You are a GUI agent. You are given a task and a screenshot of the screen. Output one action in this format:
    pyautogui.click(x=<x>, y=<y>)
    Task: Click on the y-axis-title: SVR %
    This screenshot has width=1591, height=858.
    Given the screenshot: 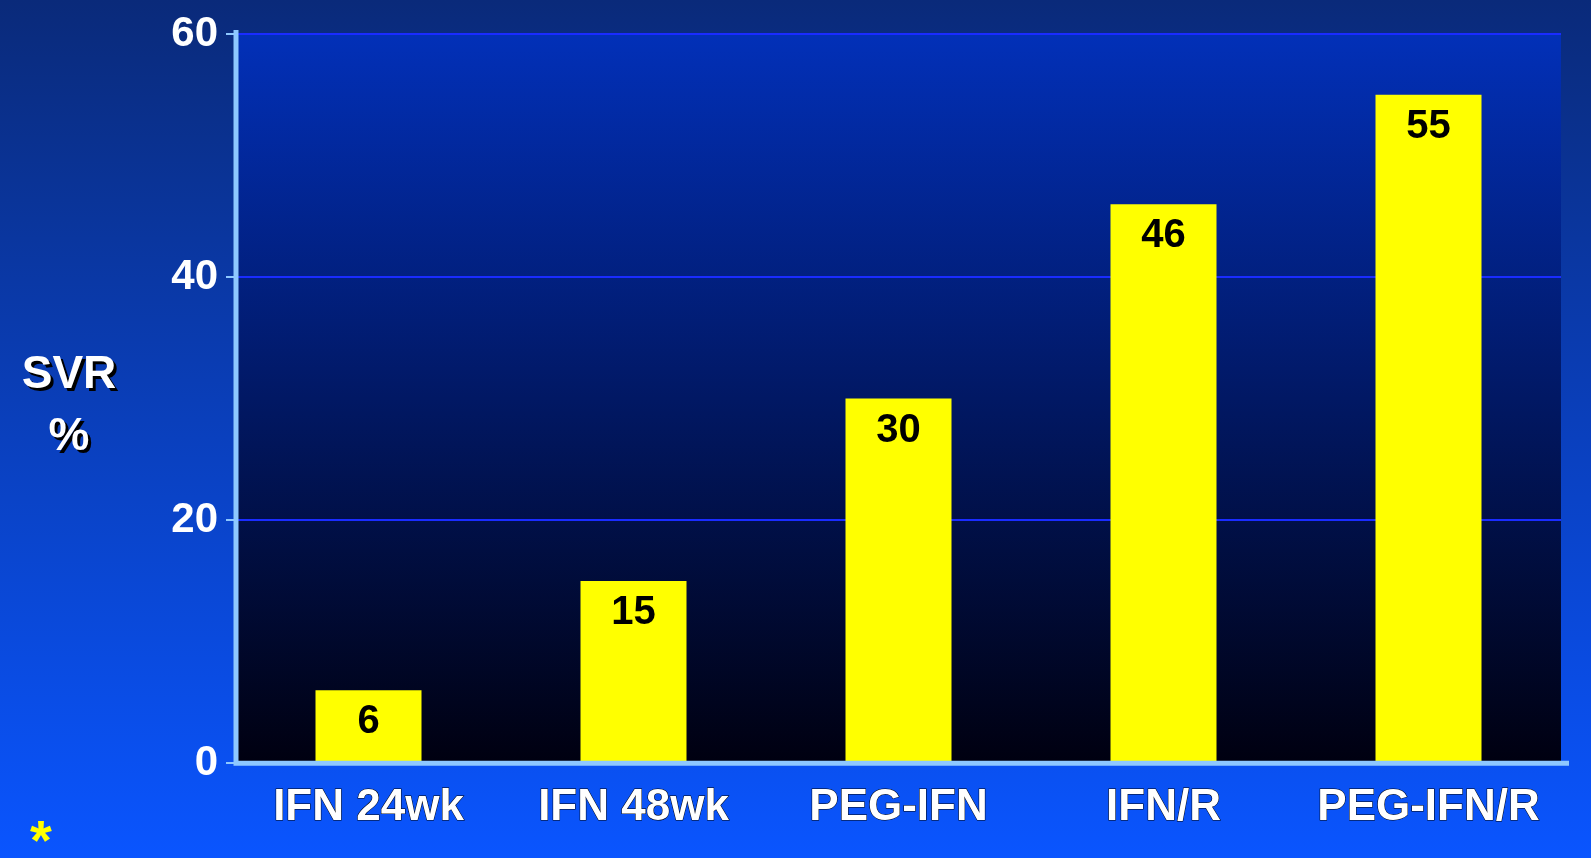 What is the action you would take?
    pyautogui.click(x=69, y=404)
    